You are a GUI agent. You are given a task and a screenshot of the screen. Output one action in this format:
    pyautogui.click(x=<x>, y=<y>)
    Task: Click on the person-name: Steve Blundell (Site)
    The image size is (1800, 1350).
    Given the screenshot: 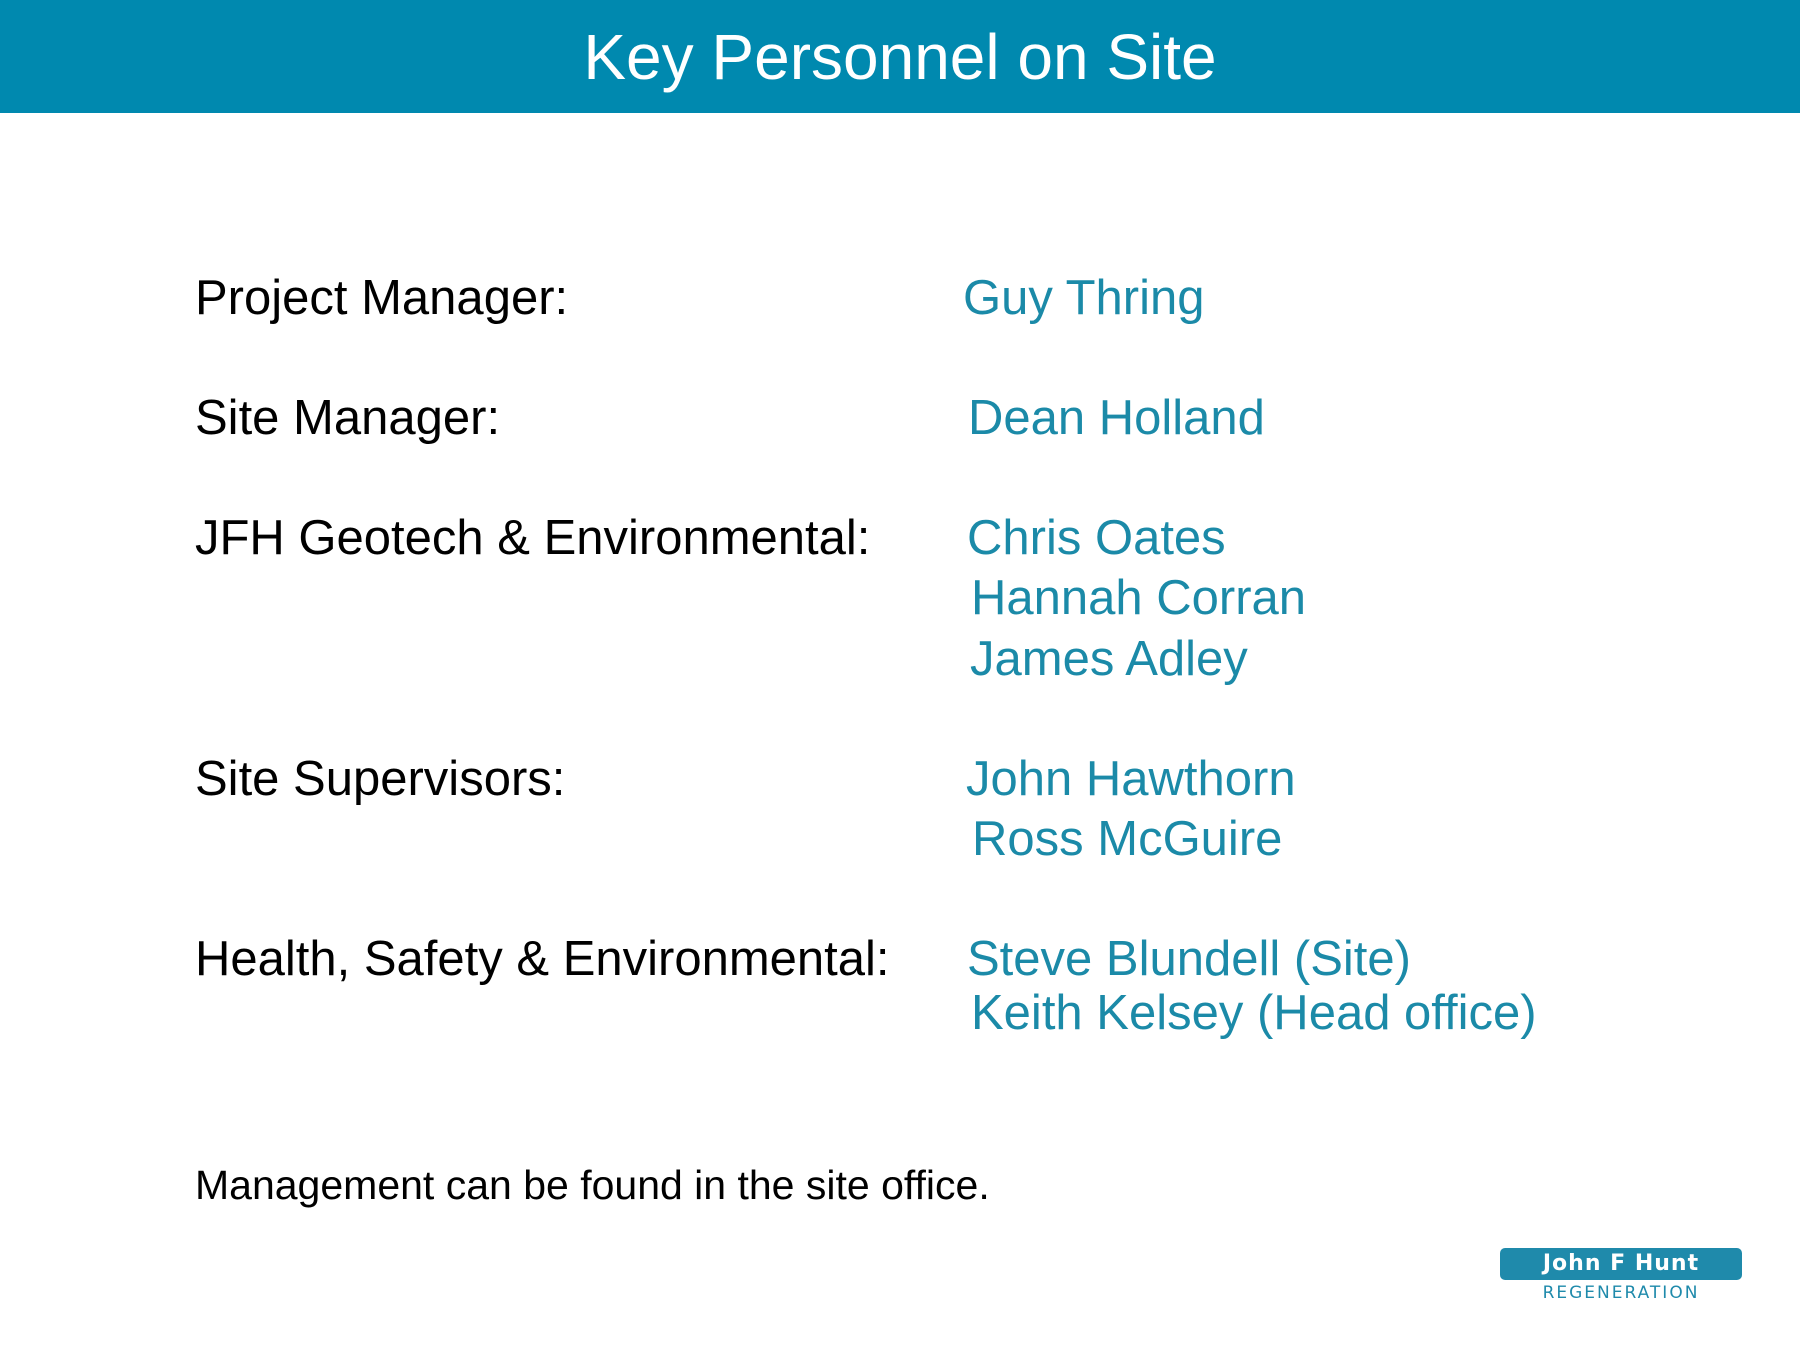 What is the action you would take?
    pyautogui.click(x=1189, y=959)
    